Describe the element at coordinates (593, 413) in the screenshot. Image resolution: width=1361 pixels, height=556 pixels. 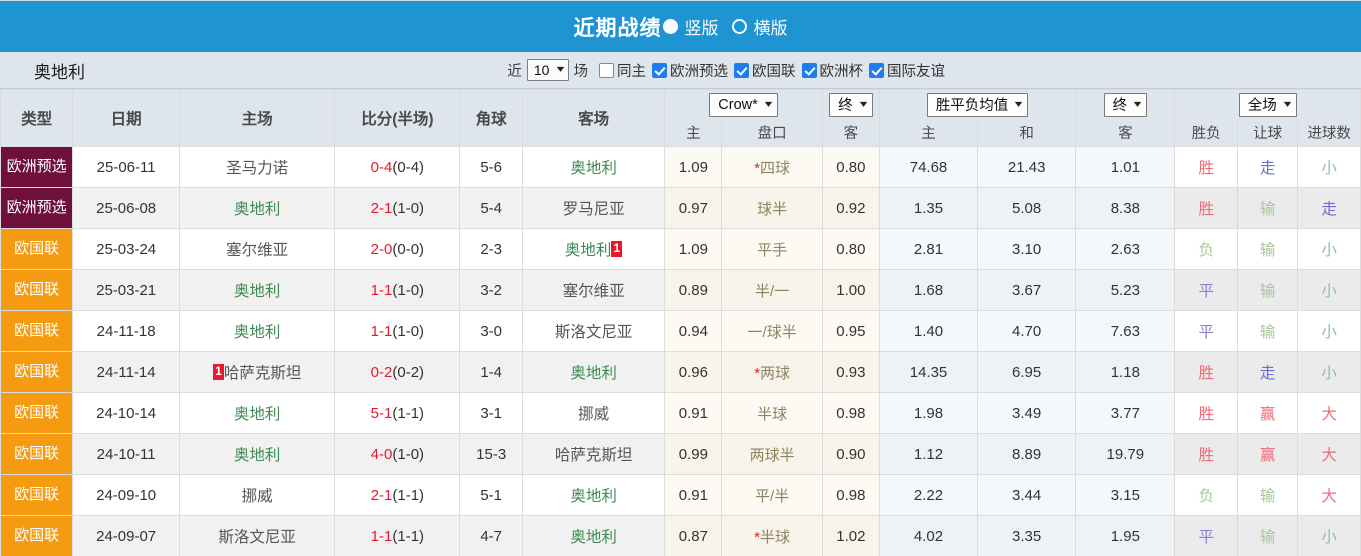
I see `away-team: 挪威` at that location.